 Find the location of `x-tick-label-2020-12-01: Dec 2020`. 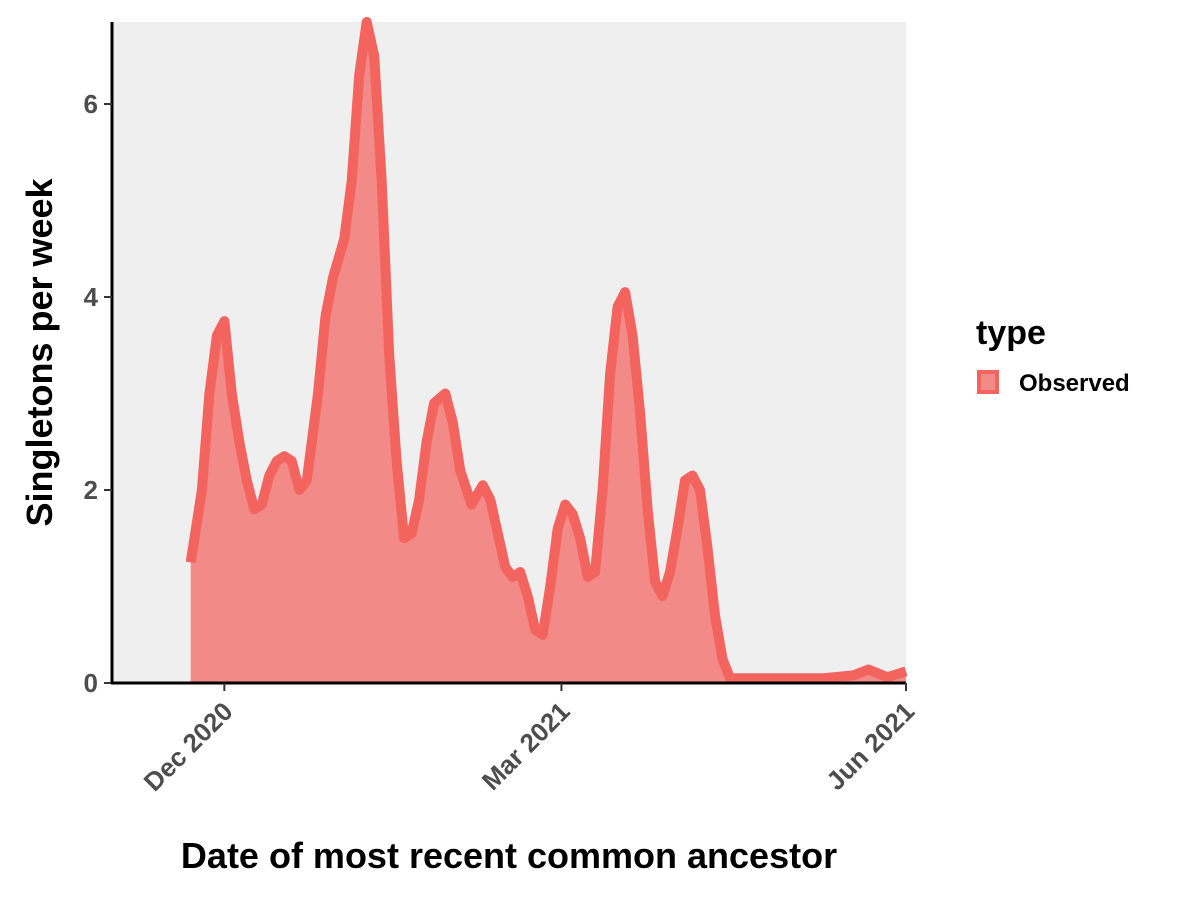

x-tick-label-2020-12-01: Dec 2020 is located at coordinates (188, 746).